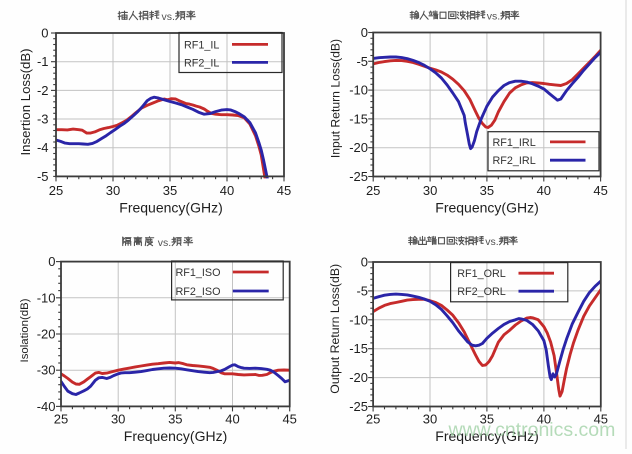 This screenshot has height=454, width=632. I want to click on svg-text: Output Return Loss(dB), so click(335, 329).